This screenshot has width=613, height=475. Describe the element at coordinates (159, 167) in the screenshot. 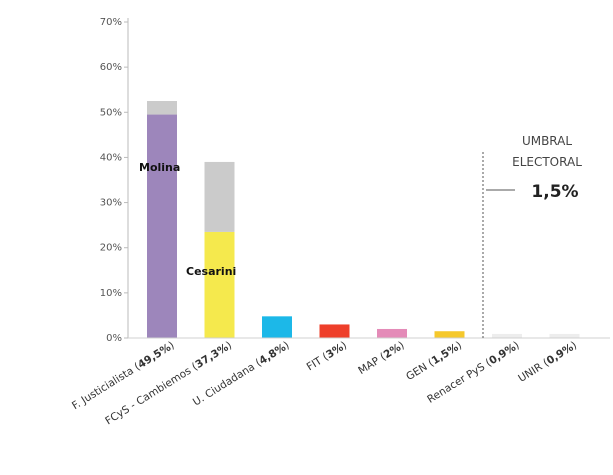

I see `candidate-label-molina: Molina` at that location.